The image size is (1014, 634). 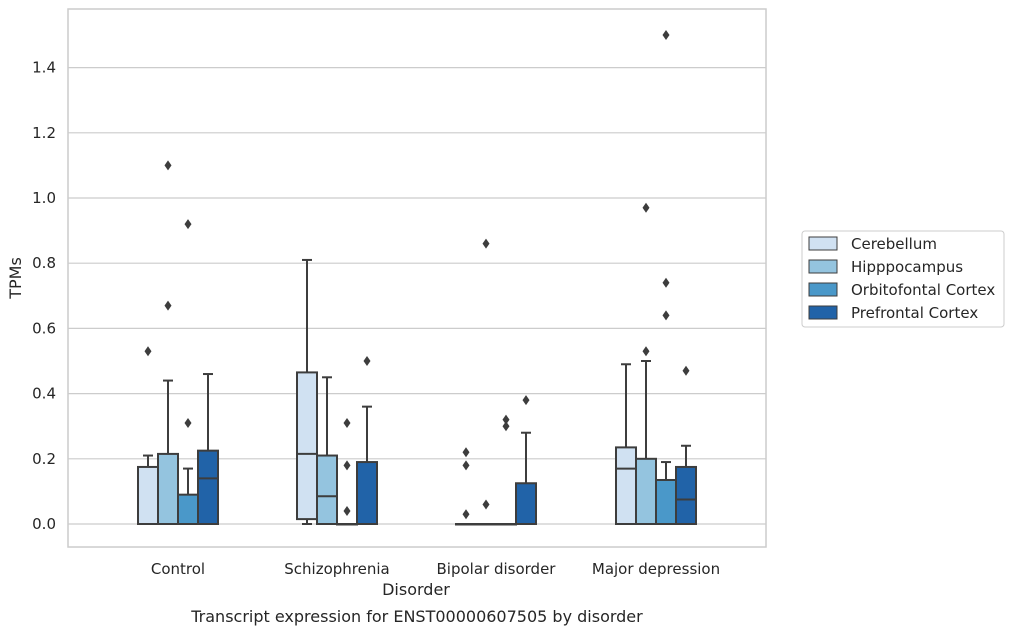 What do you see at coordinates (497, 569) in the screenshot?
I see `x-tick-label: Bipolar disorder` at bounding box center [497, 569].